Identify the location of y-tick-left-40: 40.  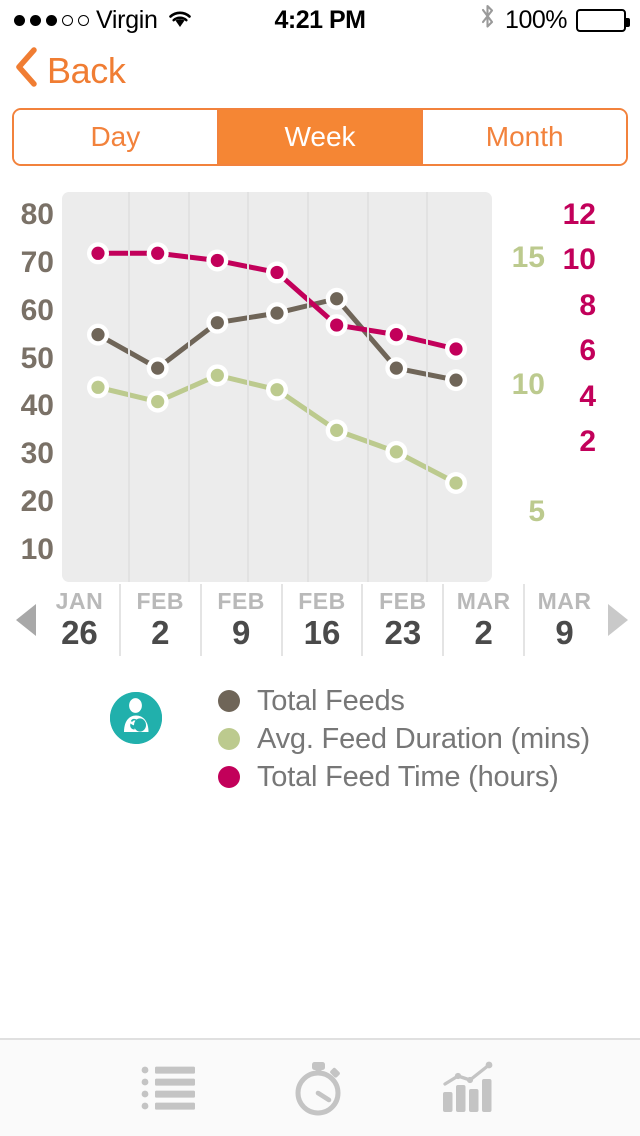
(37, 406).